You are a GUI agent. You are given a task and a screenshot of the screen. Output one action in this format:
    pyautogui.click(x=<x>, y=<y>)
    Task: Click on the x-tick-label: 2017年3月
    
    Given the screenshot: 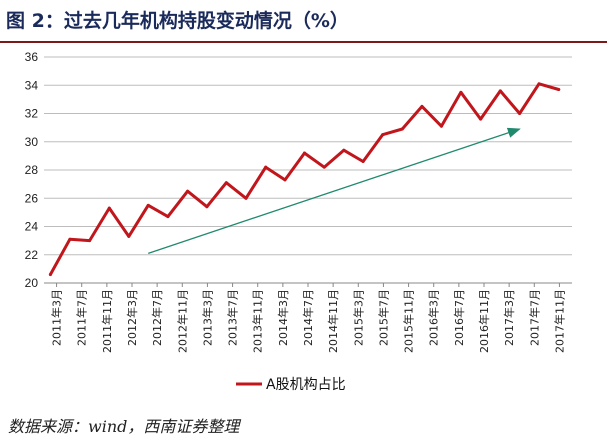 What is the action you would take?
    pyautogui.click(x=509, y=317)
    